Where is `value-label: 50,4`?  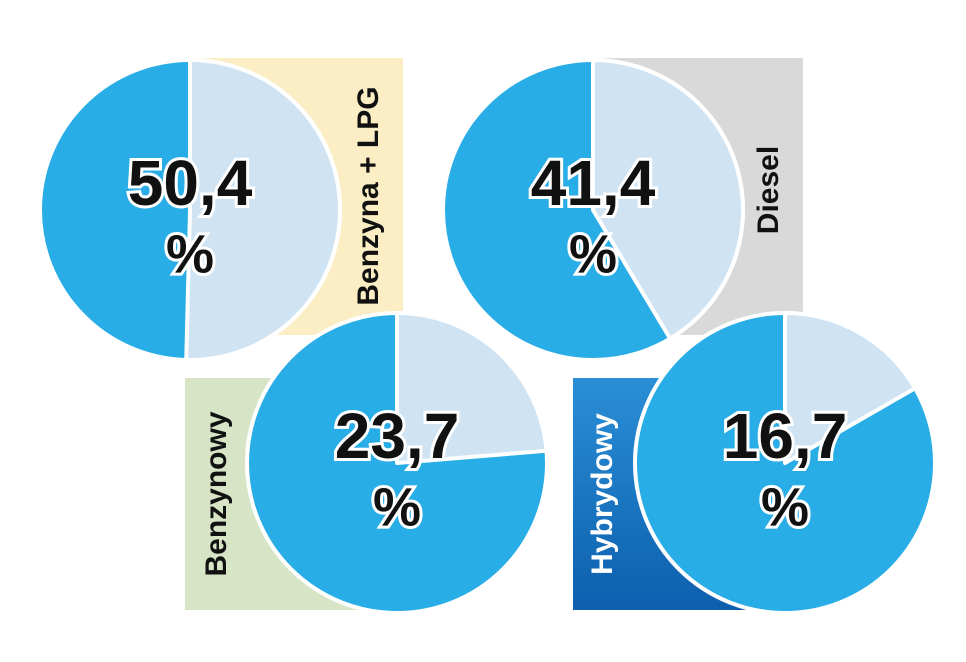
value-label: 50,4 is located at coordinates (190, 183).